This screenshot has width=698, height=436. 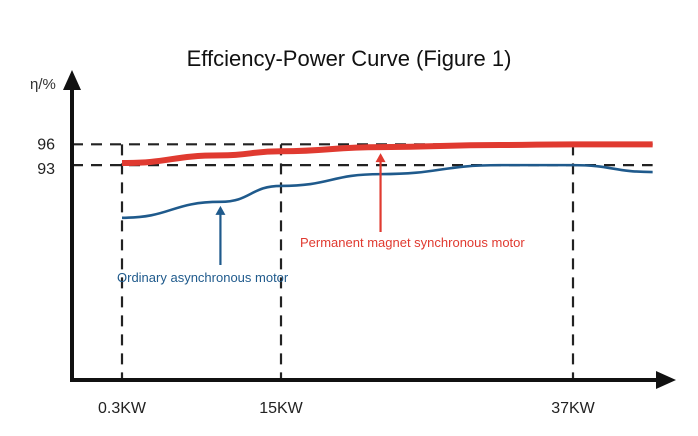 What do you see at coordinates (72, 80) in the screenshot?
I see `y-axis-arrow-icon` at bounding box center [72, 80].